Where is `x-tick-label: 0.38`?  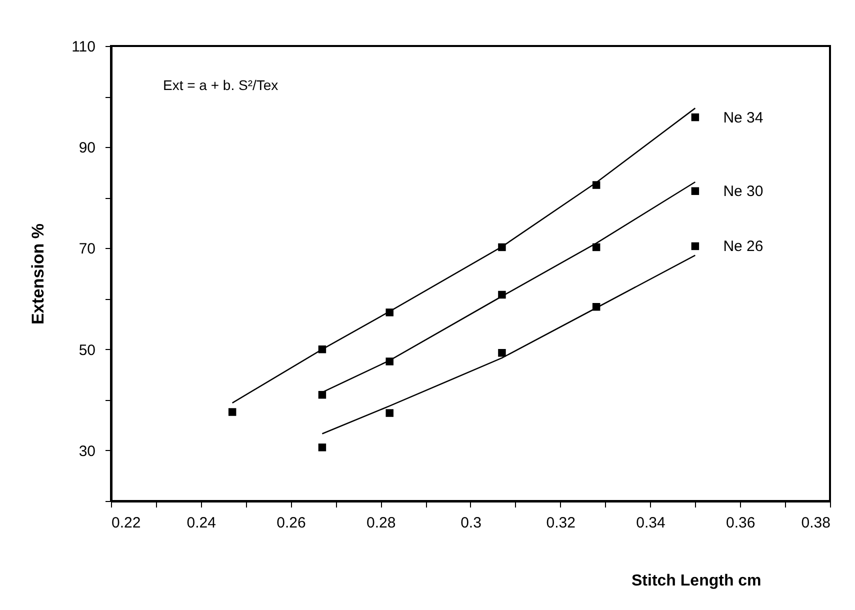
x-tick-label: 0.38 is located at coordinates (815, 523).